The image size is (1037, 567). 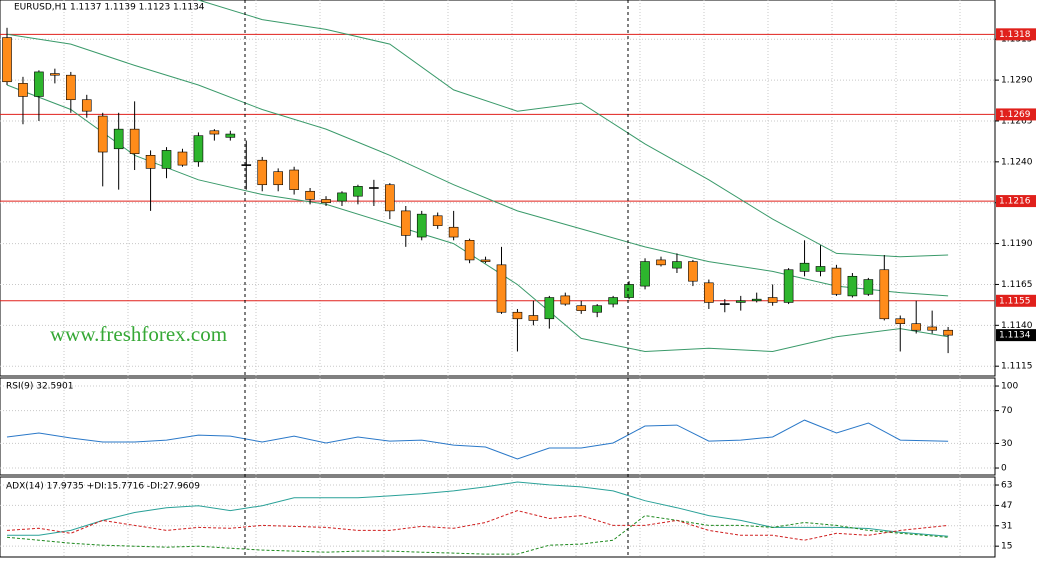 What do you see at coordinates (1007, 444) in the screenshot?
I see `y-tick-label: 30` at bounding box center [1007, 444].